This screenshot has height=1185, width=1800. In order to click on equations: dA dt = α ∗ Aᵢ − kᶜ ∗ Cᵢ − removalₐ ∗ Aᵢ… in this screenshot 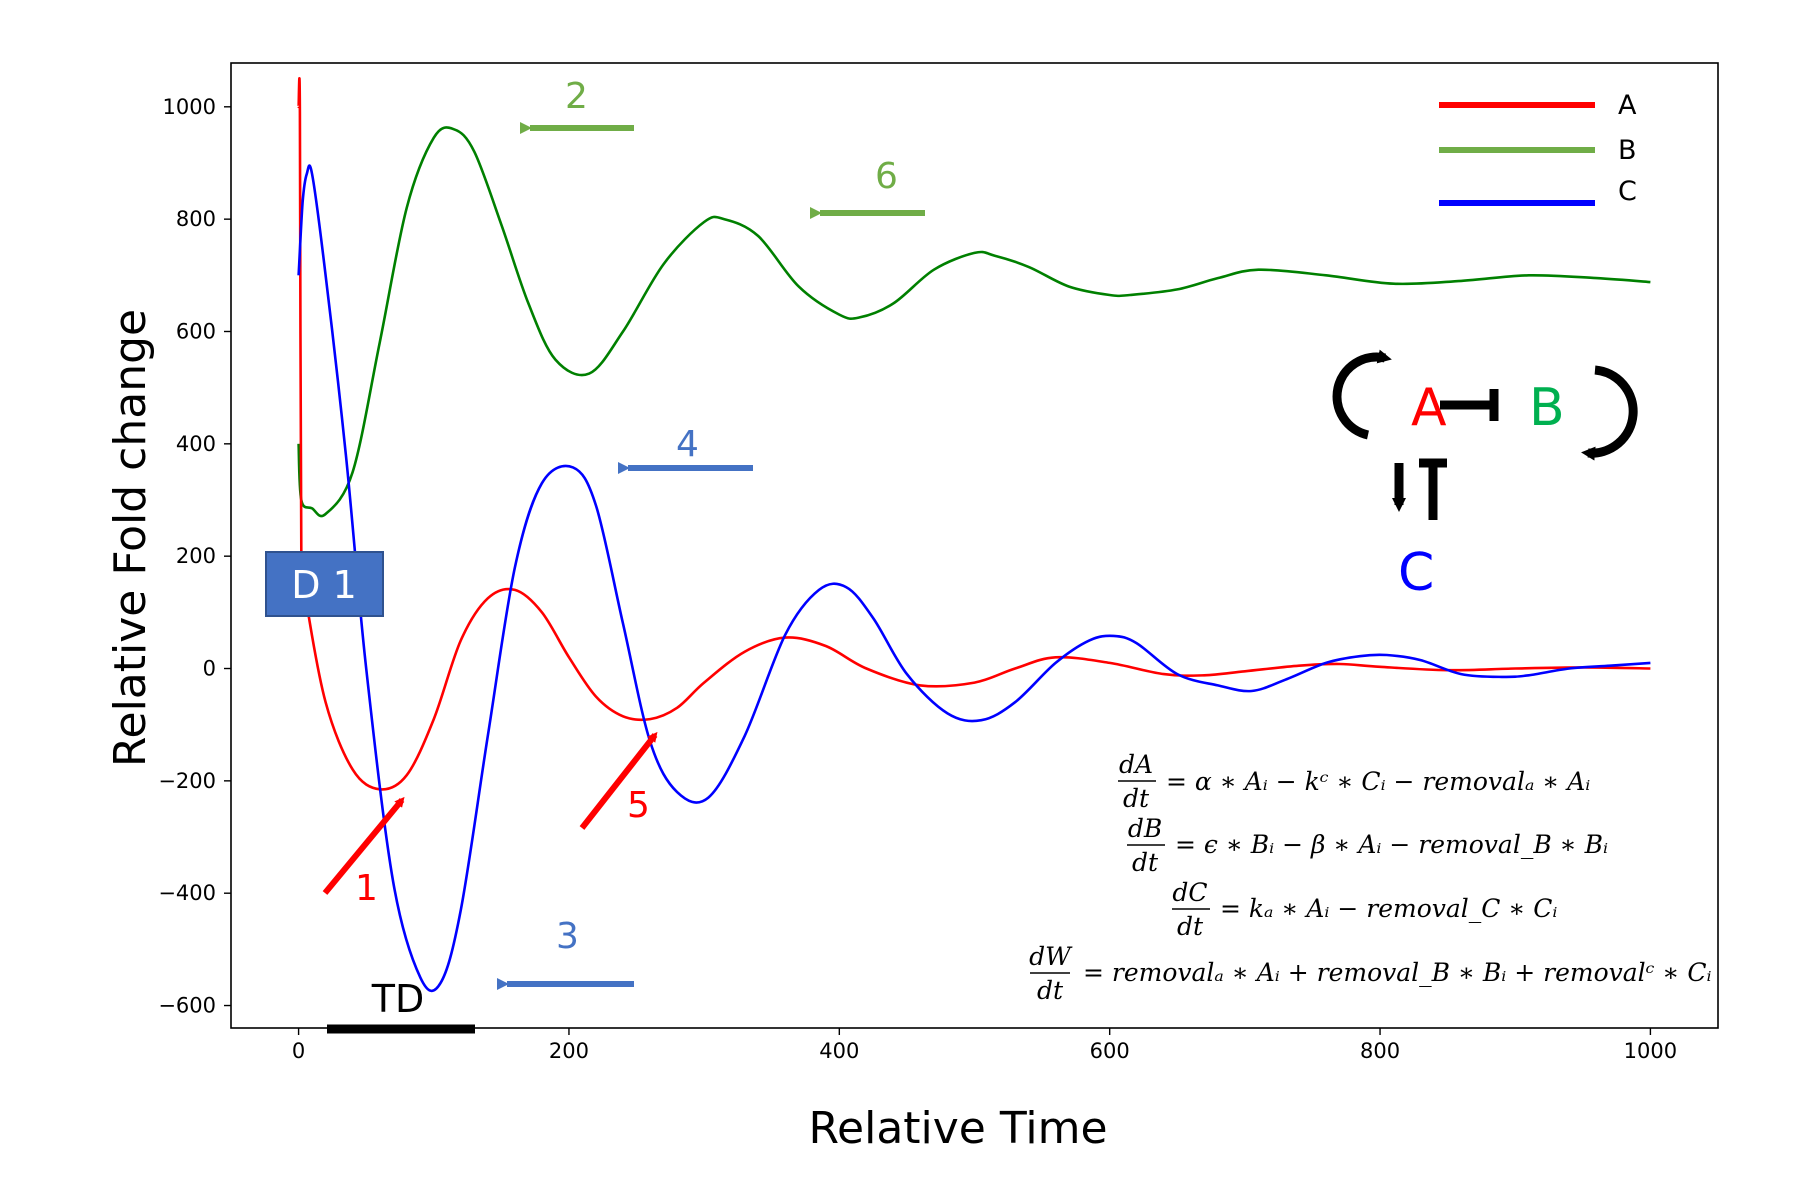, I will do `click(1370, 877)`.